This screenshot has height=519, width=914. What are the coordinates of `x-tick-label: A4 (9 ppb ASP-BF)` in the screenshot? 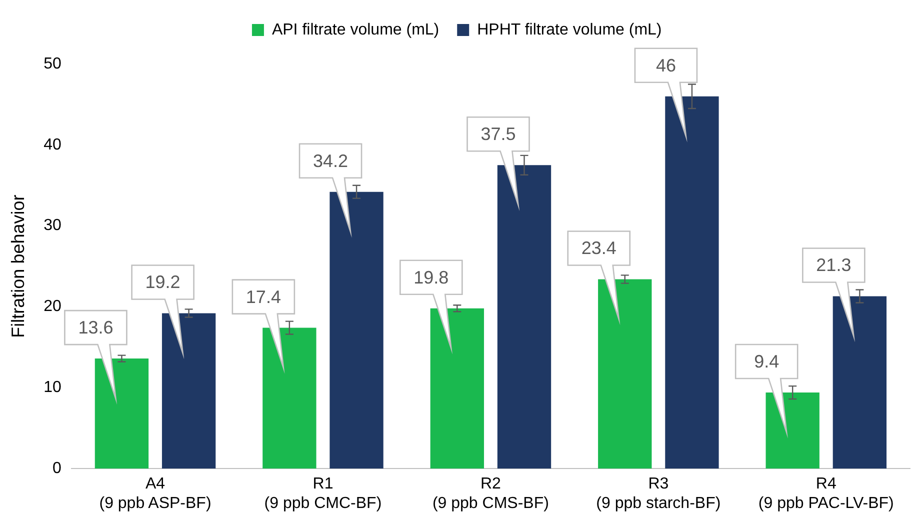 It's located at (155, 494).